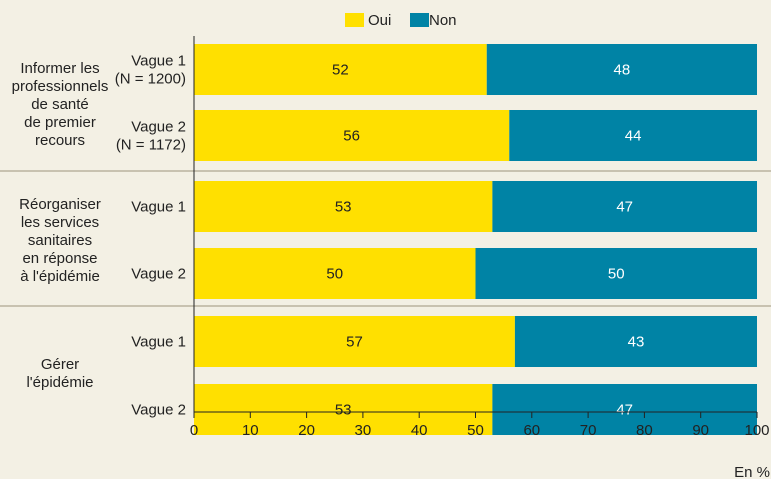 This screenshot has height=479, width=771. What do you see at coordinates (475, 430) in the screenshot?
I see `x-tick-label: 50` at bounding box center [475, 430].